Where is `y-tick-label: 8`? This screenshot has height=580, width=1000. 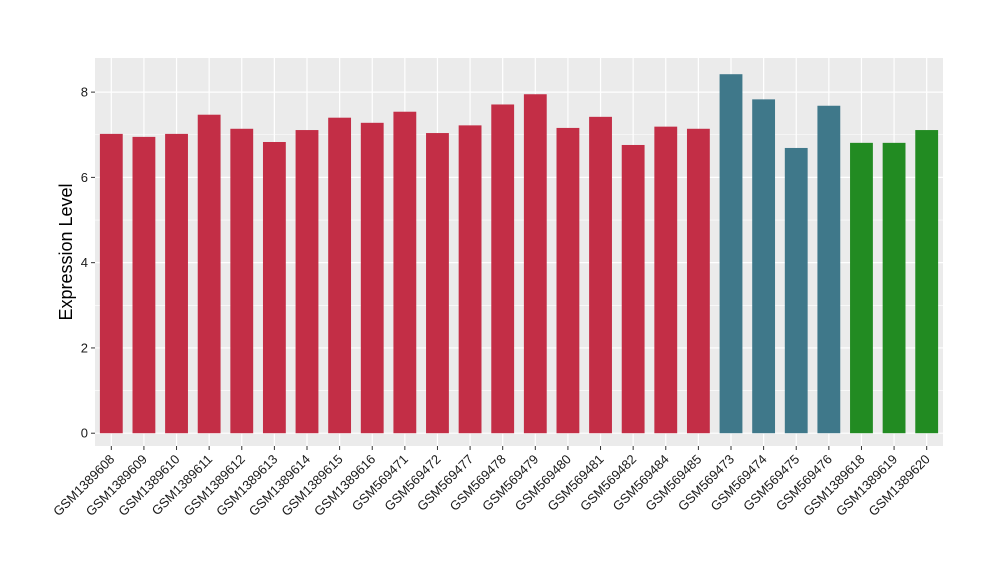
y-tick-label: 8 is located at coordinates (84, 92).